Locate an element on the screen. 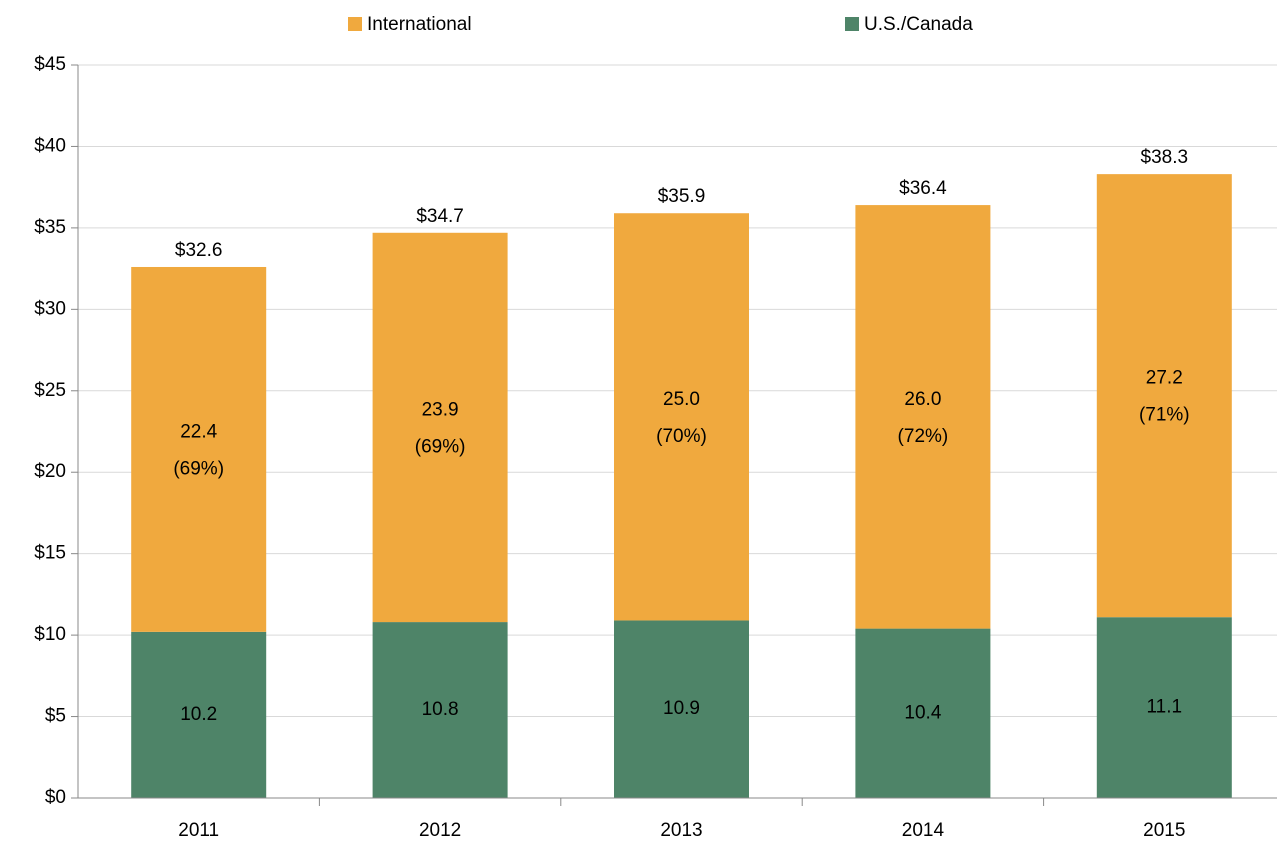 The image size is (1278, 844). share-label: (71%) is located at coordinates (1164, 415).